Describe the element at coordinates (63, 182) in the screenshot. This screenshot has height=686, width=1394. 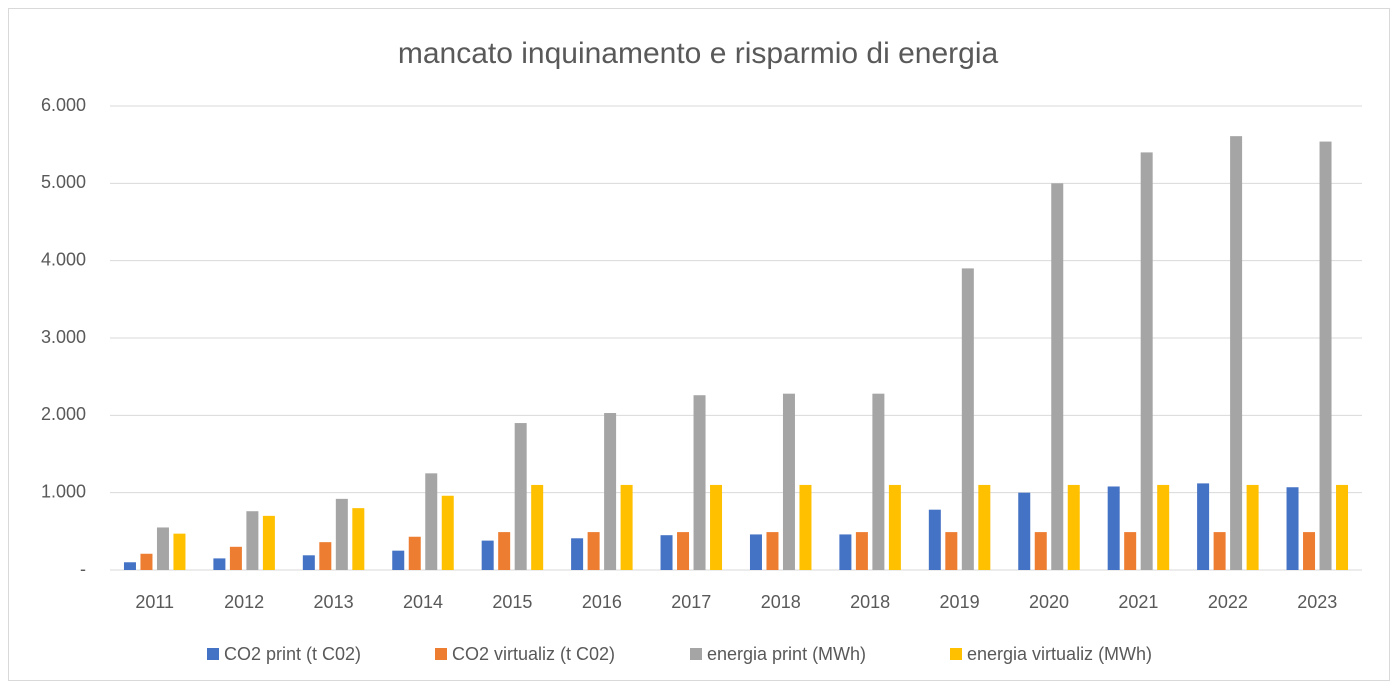
I see `y-tick-label: 5.000` at that location.